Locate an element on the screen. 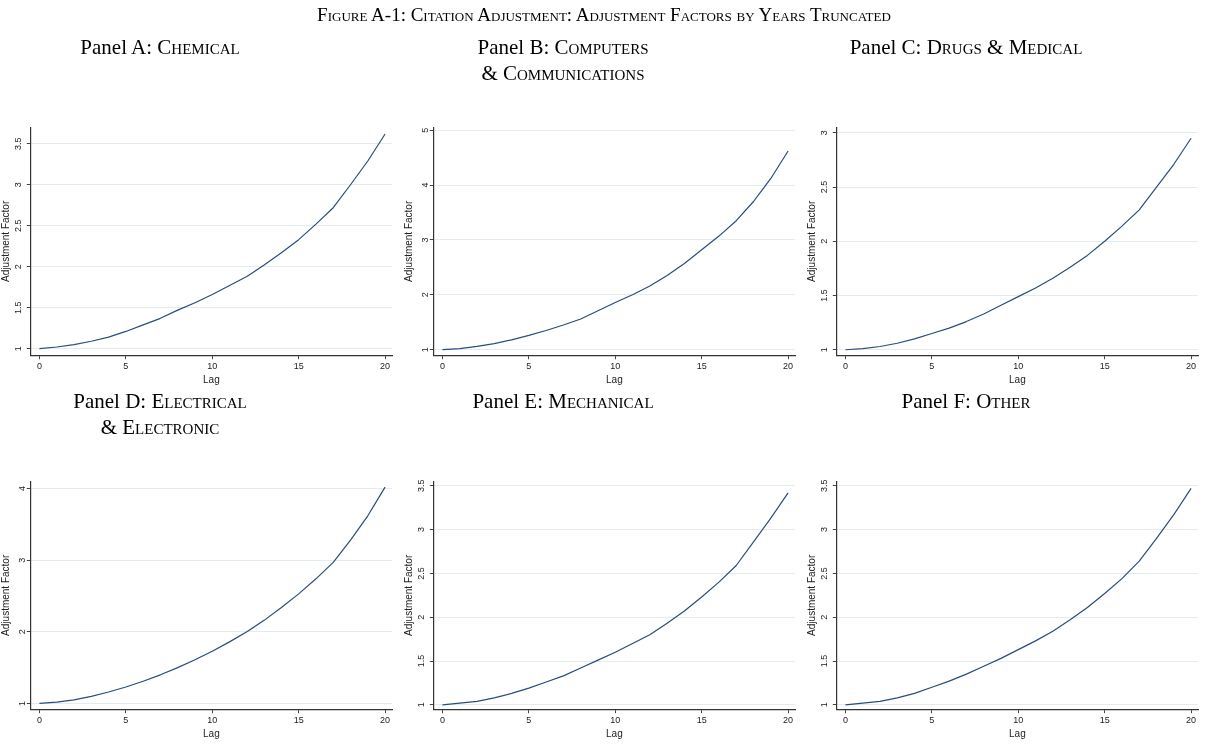 The width and height of the screenshot is (1208, 747). chart-title: Panel E: Mechanical is located at coordinates (563, 401).